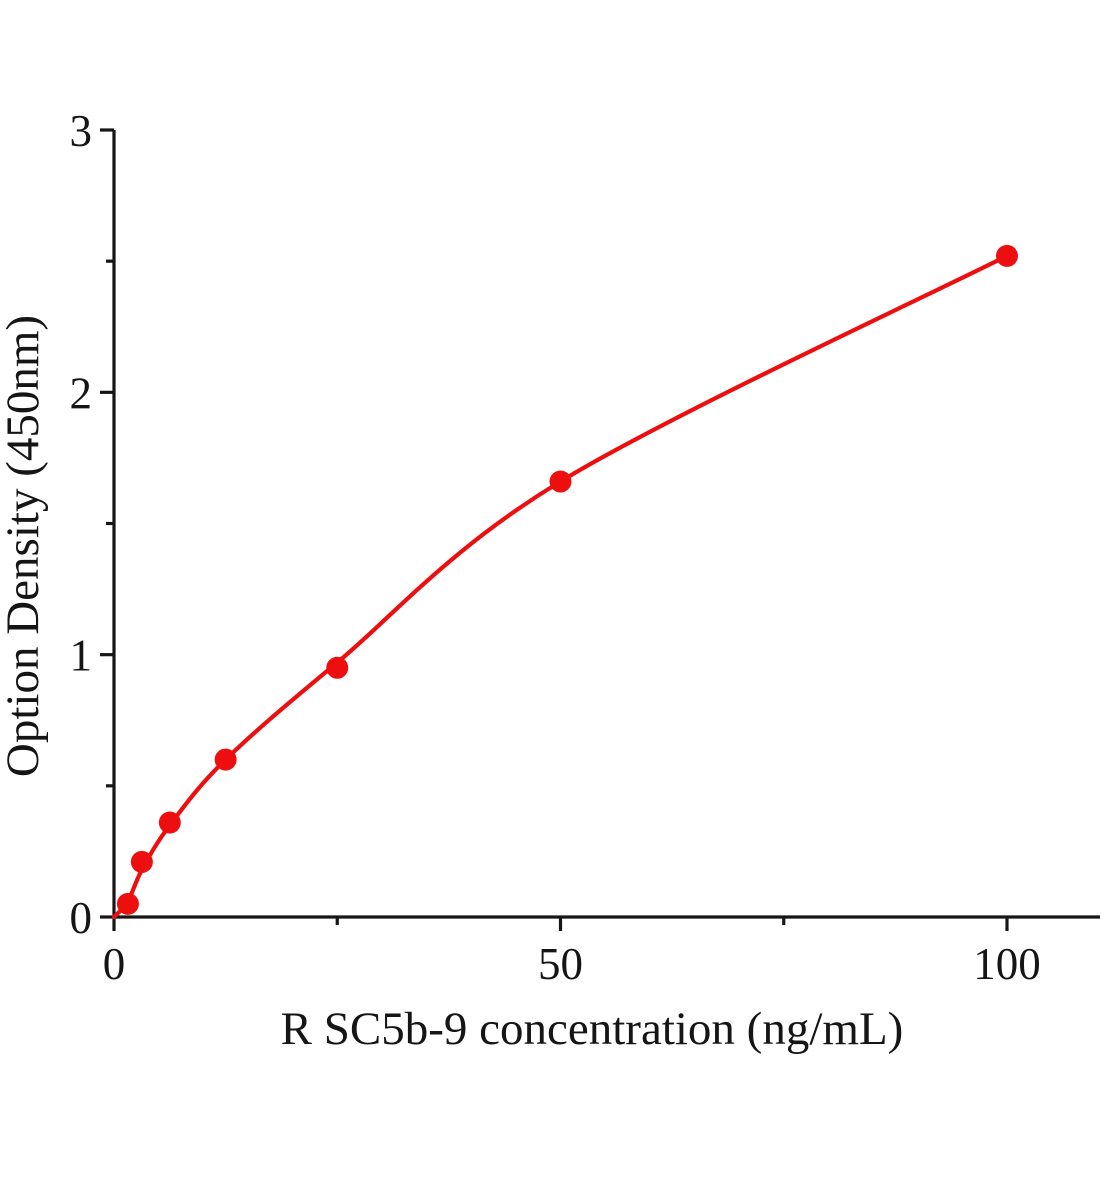 The height and width of the screenshot is (1200, 1104). I want to click on y-tick-label: 1, so click(81, 656).